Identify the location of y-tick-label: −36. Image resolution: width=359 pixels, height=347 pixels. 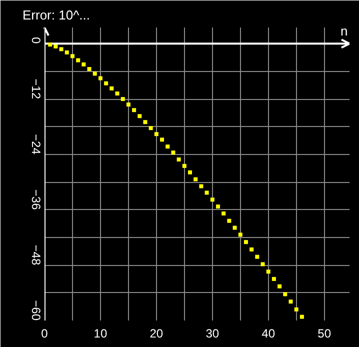
(36, 199).